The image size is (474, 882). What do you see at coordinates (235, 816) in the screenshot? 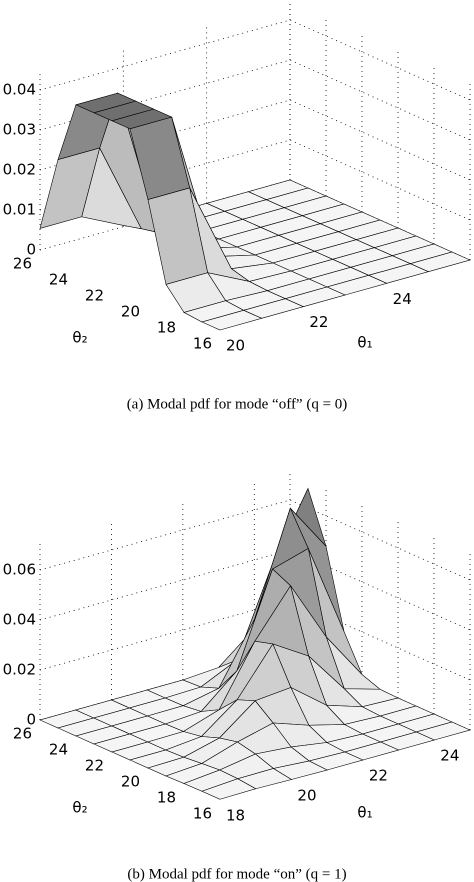
I see `x-tick-label: 18` at bounding box center [235, 816].